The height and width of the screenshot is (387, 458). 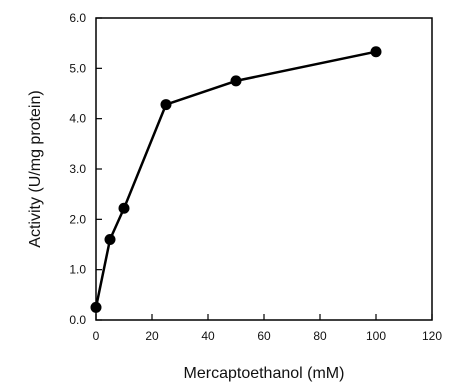 What do you see at coordinates (35, 168) in the screenshot?
I see `y-axis-title: Activity (U/mg protein)` at bounding box center [35, 168].